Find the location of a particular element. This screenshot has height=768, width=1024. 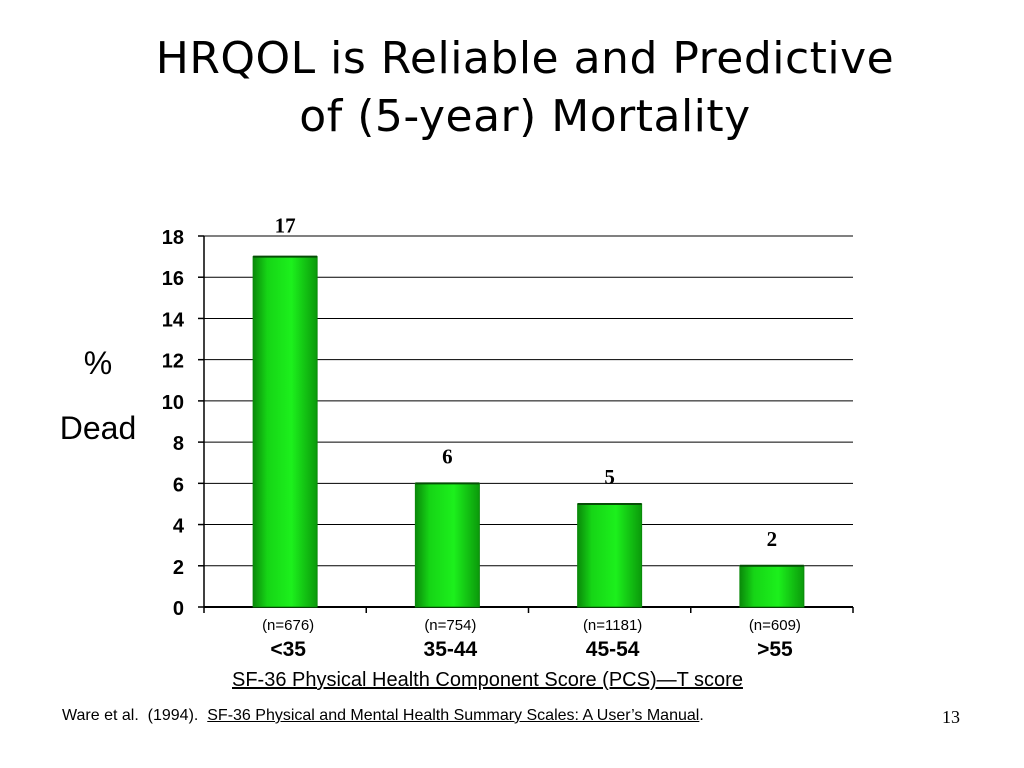

citation-end: . is located at coordinates (701, 715).